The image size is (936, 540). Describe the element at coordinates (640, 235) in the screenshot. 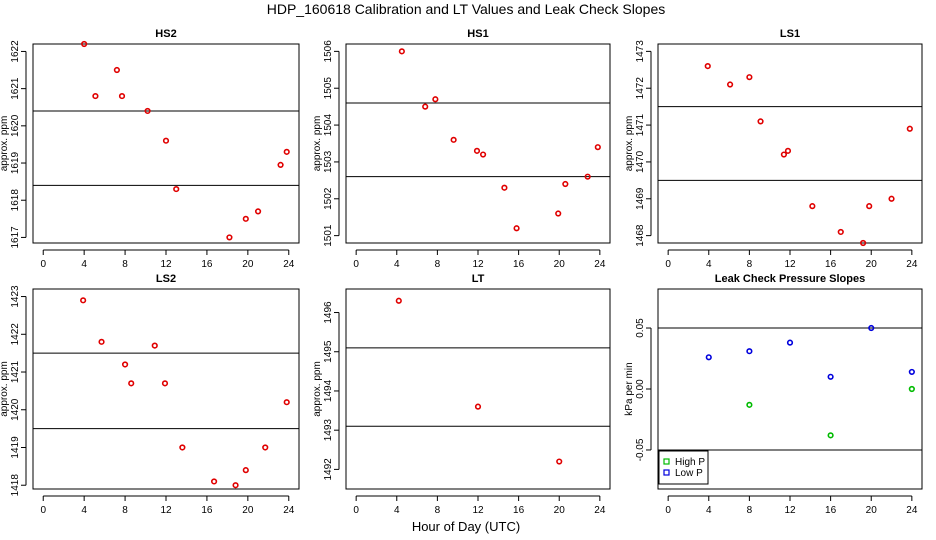

I see `y-tick-label: 1468` at that location.